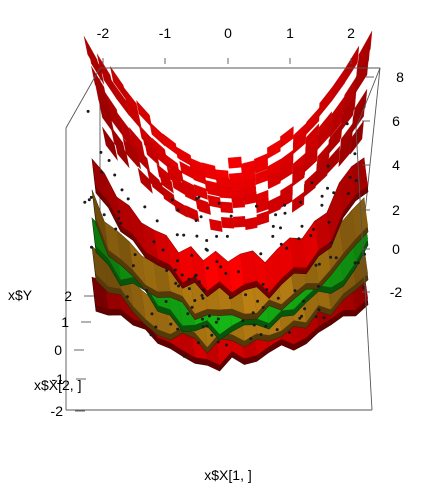 The width and height of the screenshot is (423, 490). I want to click on z-tick-label: 2, so click(396, 210).